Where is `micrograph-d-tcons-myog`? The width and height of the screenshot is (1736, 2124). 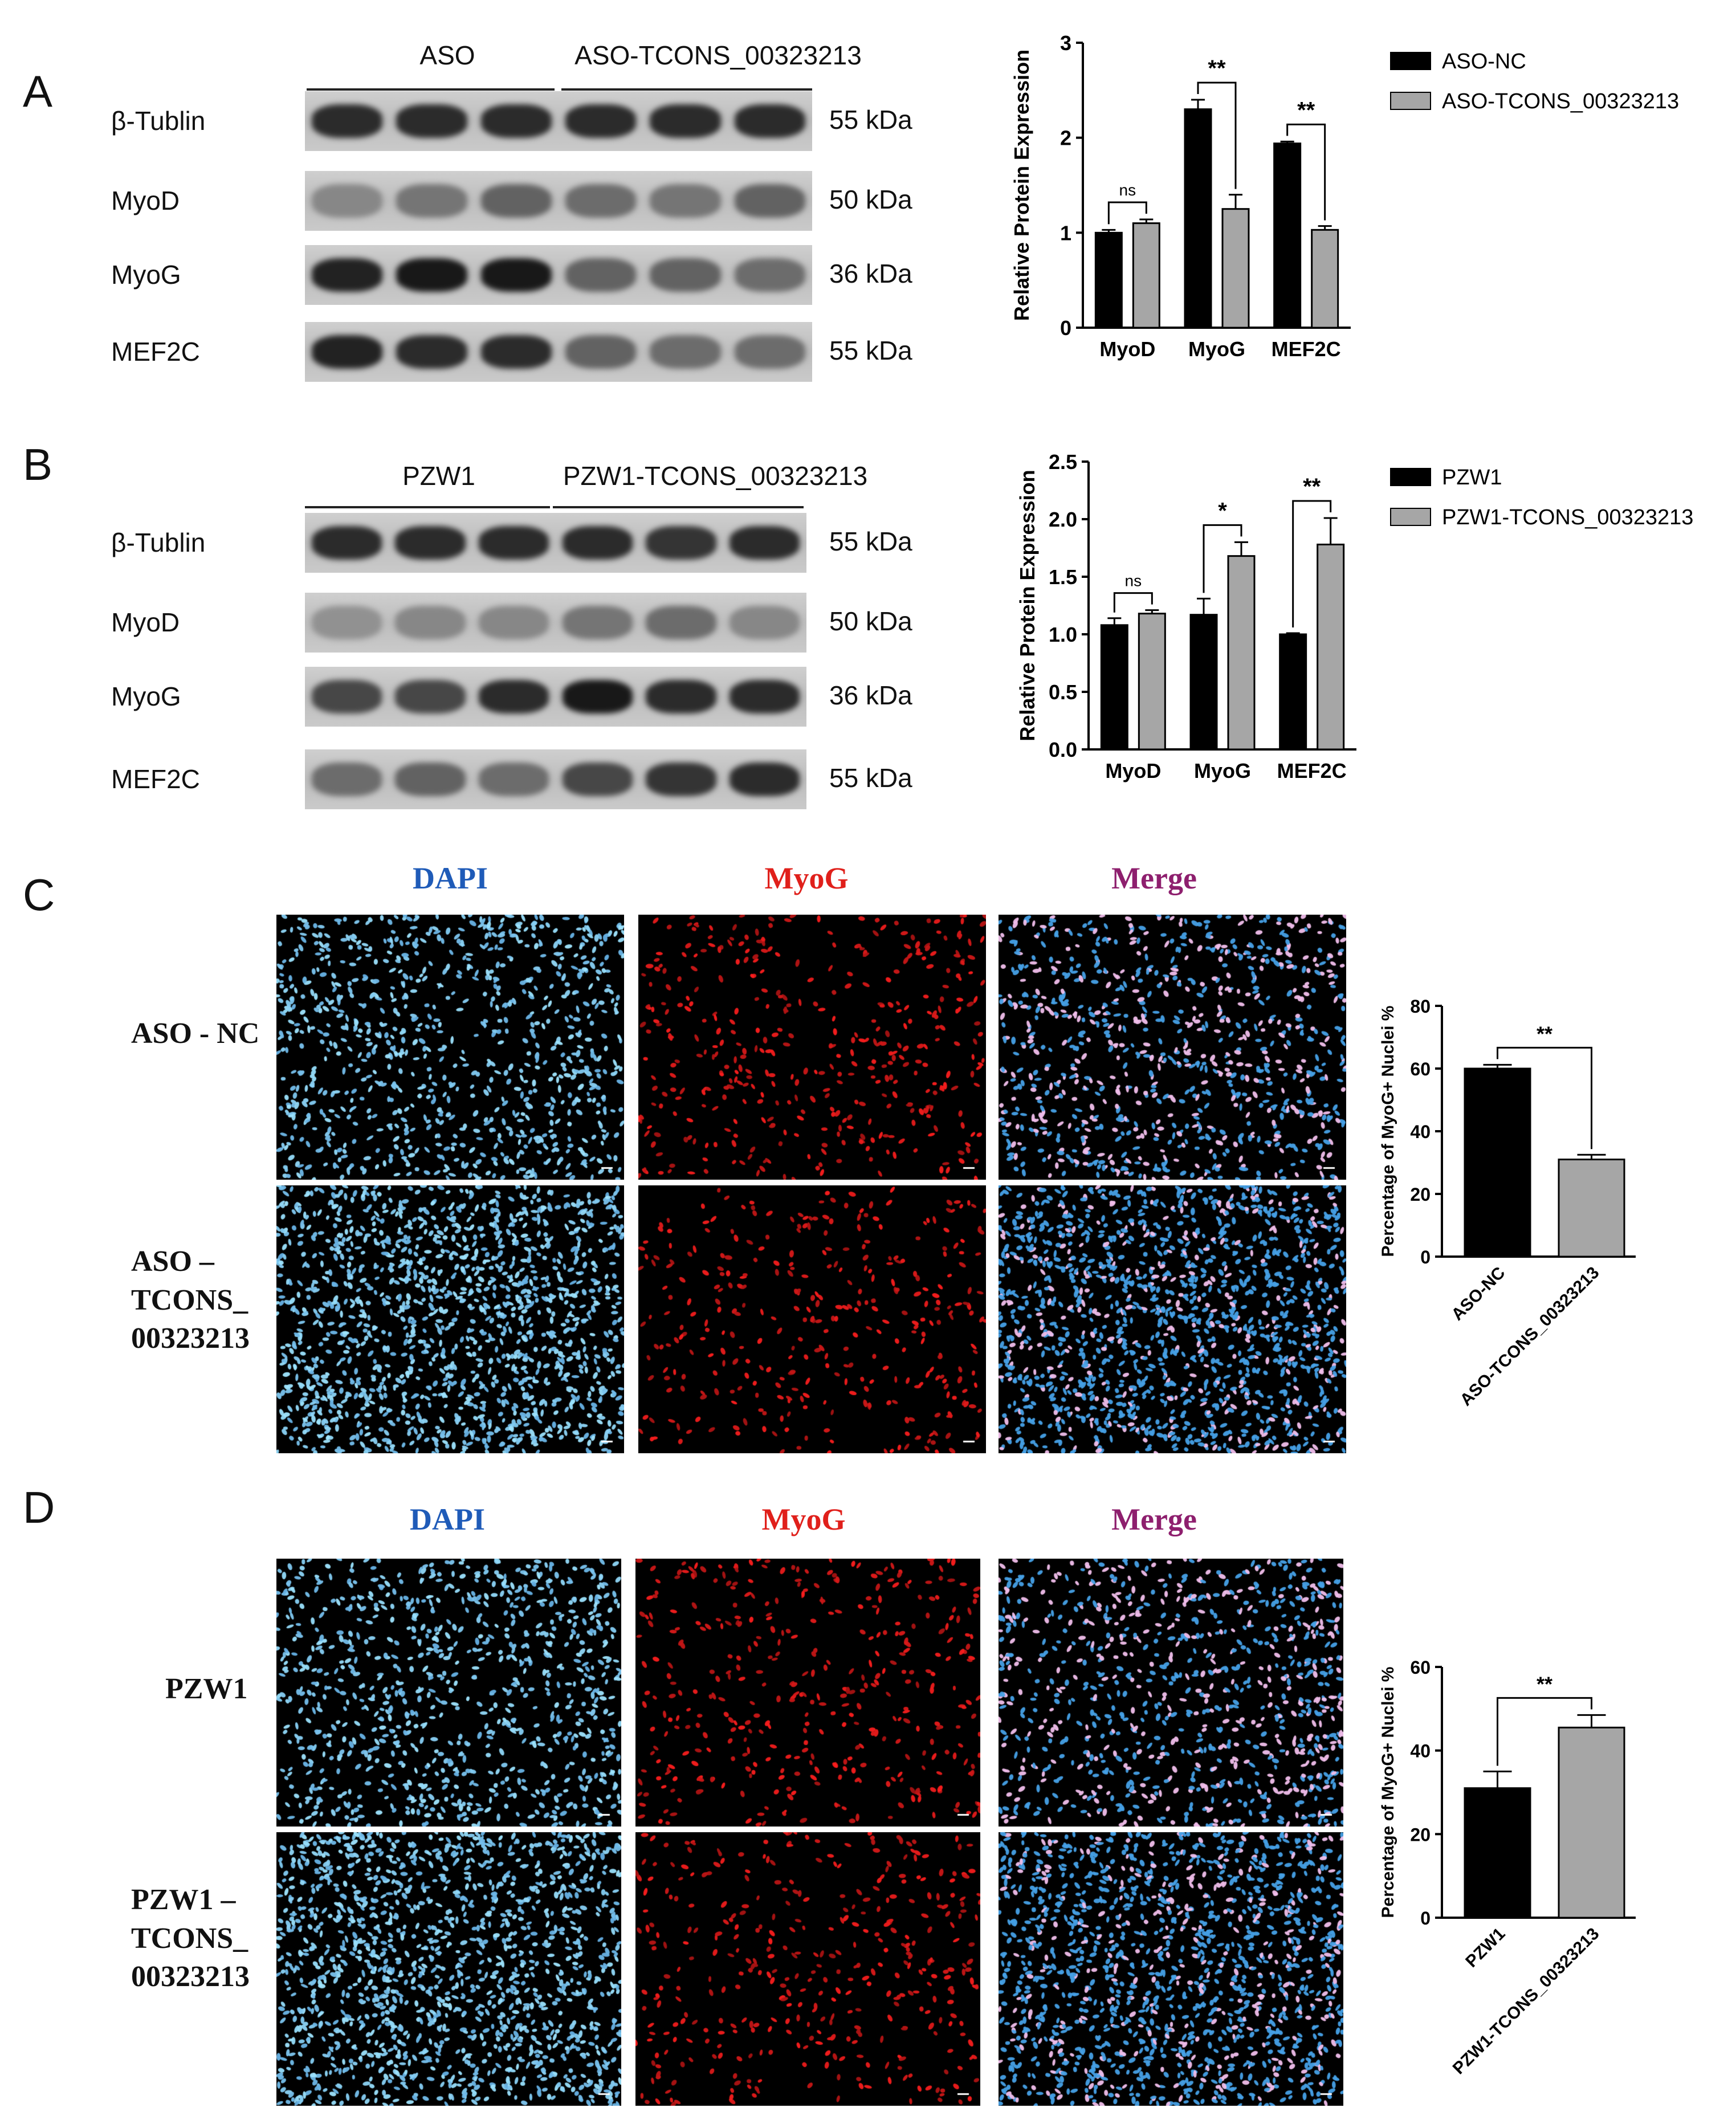 micrograph-d-tcons-myog is located at coordinates (808, 1969).